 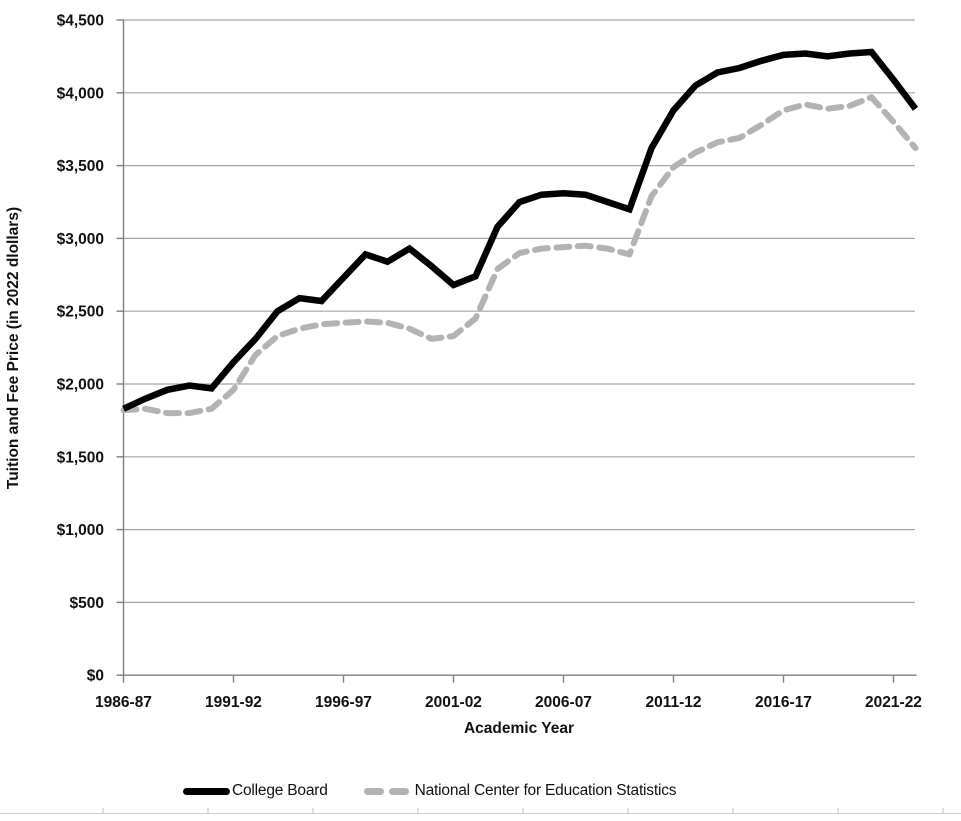 I want to click on svg-text: $1,500, so click(x=80, y=457).